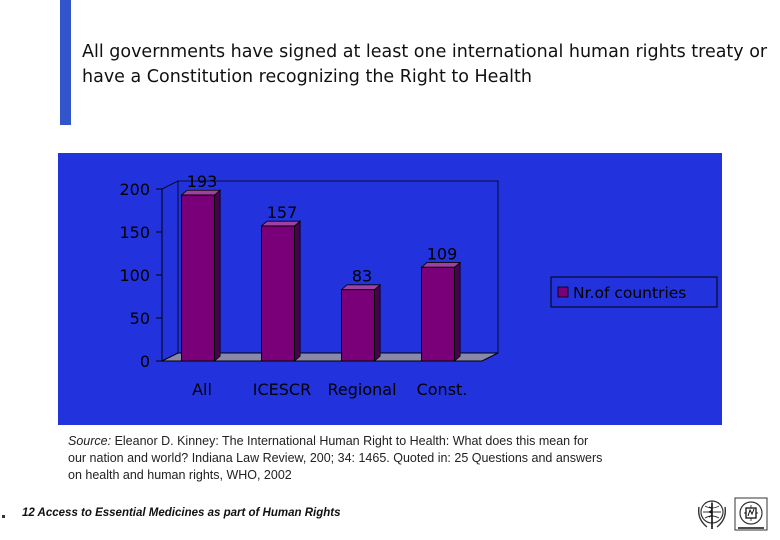  I want to click on data-label: 193, so click(202, 181).